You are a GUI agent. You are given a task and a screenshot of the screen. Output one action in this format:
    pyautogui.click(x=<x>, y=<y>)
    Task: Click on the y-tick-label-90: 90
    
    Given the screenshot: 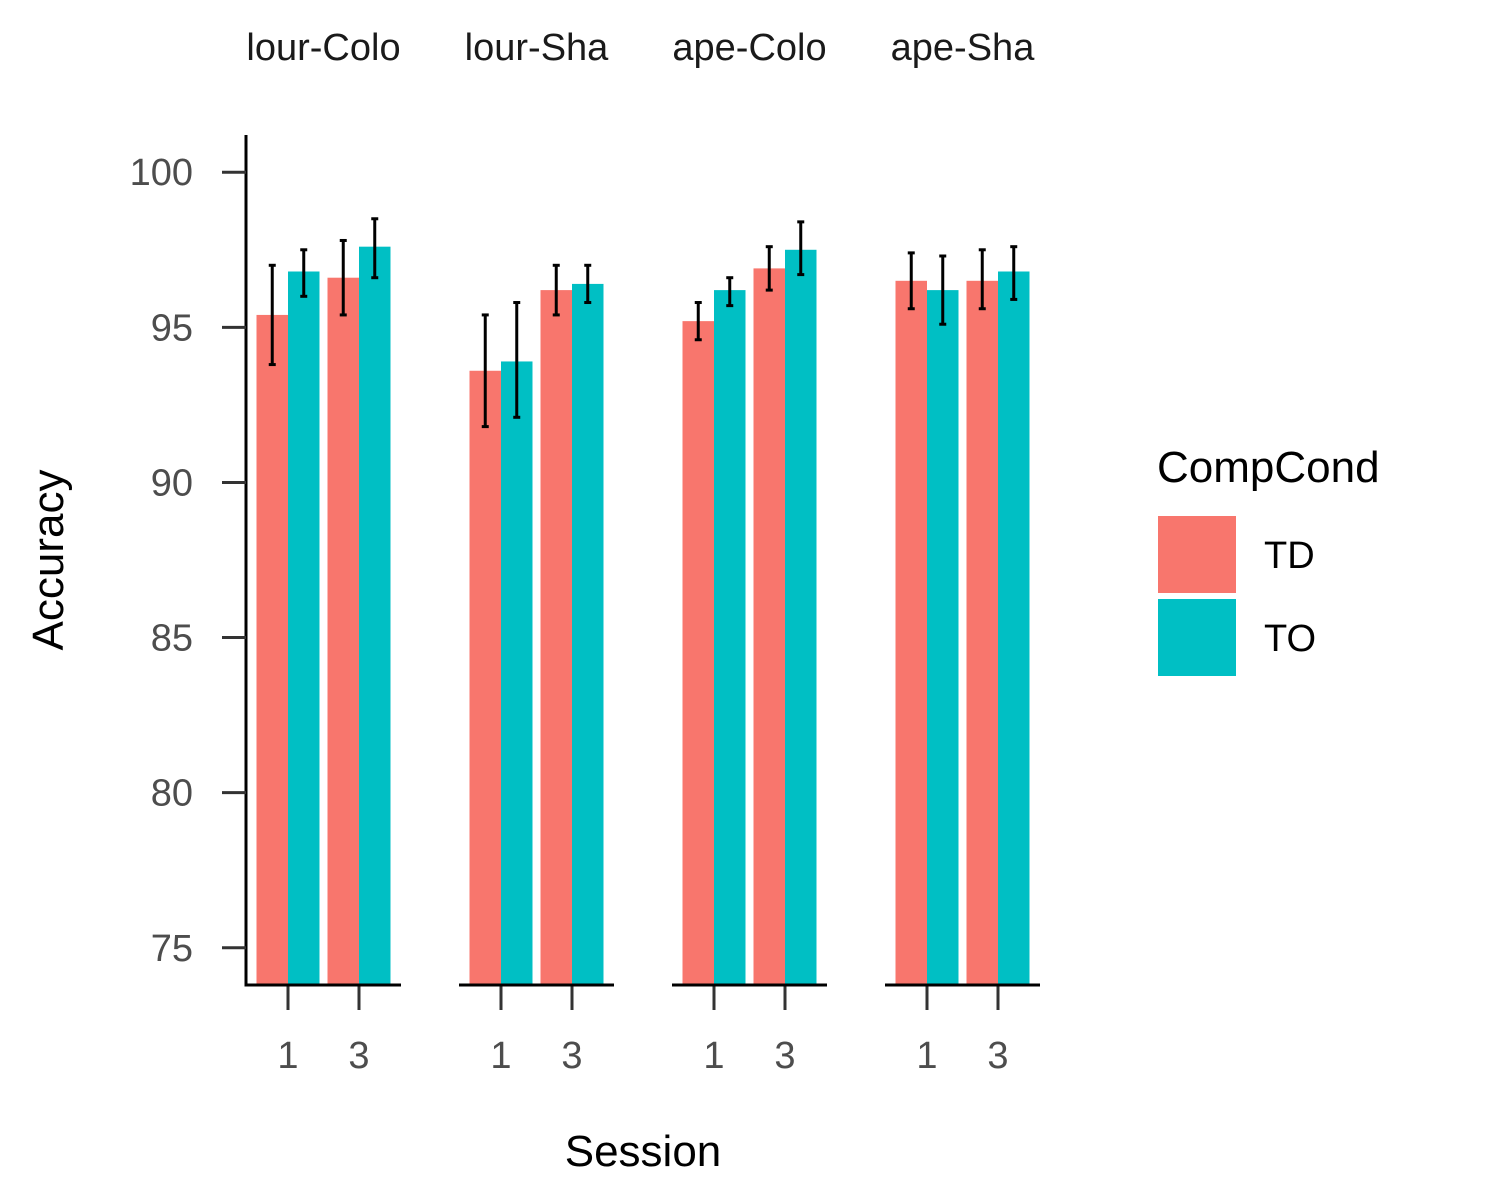 What is the action you would take?
    pyautogui.click(x=172, y=483)
    